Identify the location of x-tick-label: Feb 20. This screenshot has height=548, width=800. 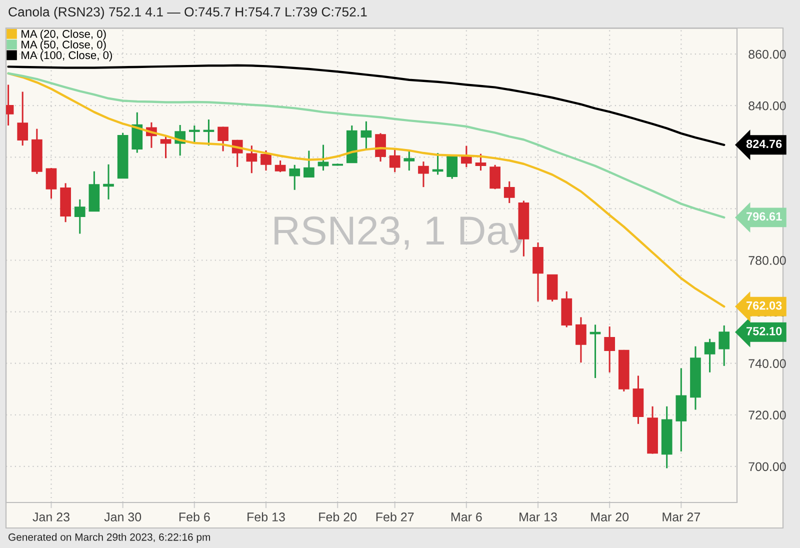
(338, 517).